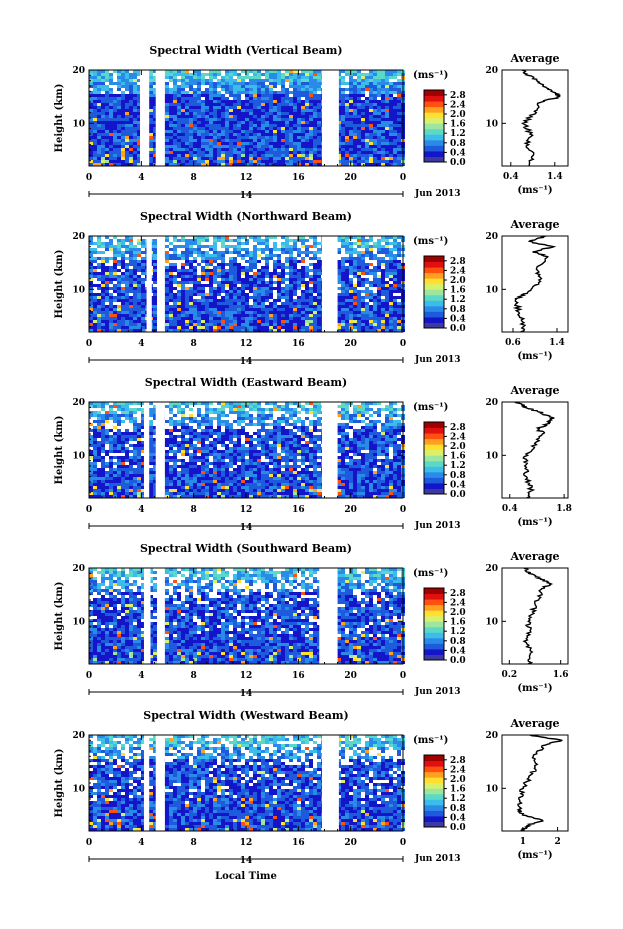  Describe the element at coordinates (403, 178) in the screenshot. I see `x-tick-label: 0` at that location.